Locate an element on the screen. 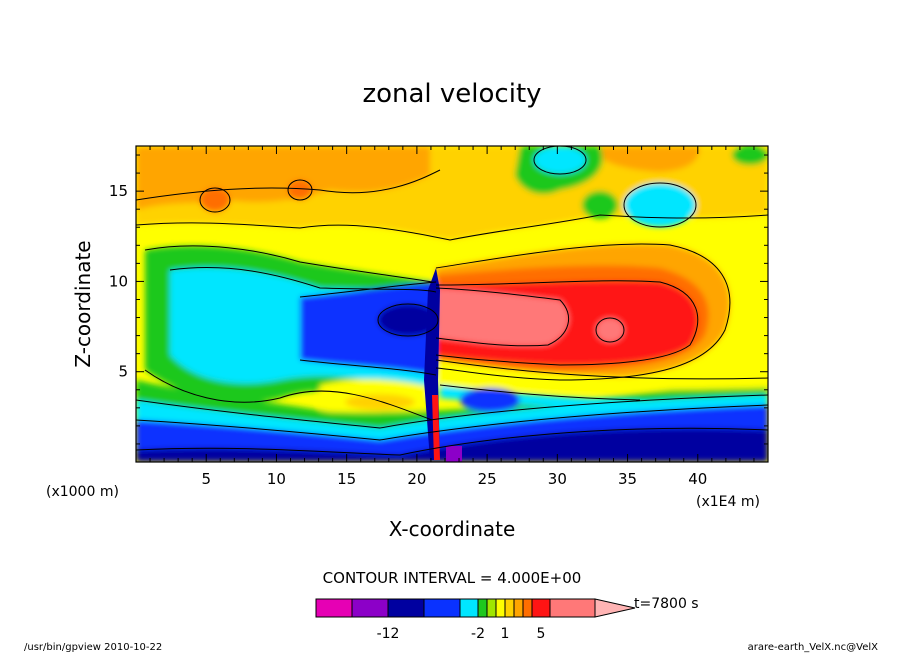  colorbar-tick-label: -12 is located at coordinates (388, 634).